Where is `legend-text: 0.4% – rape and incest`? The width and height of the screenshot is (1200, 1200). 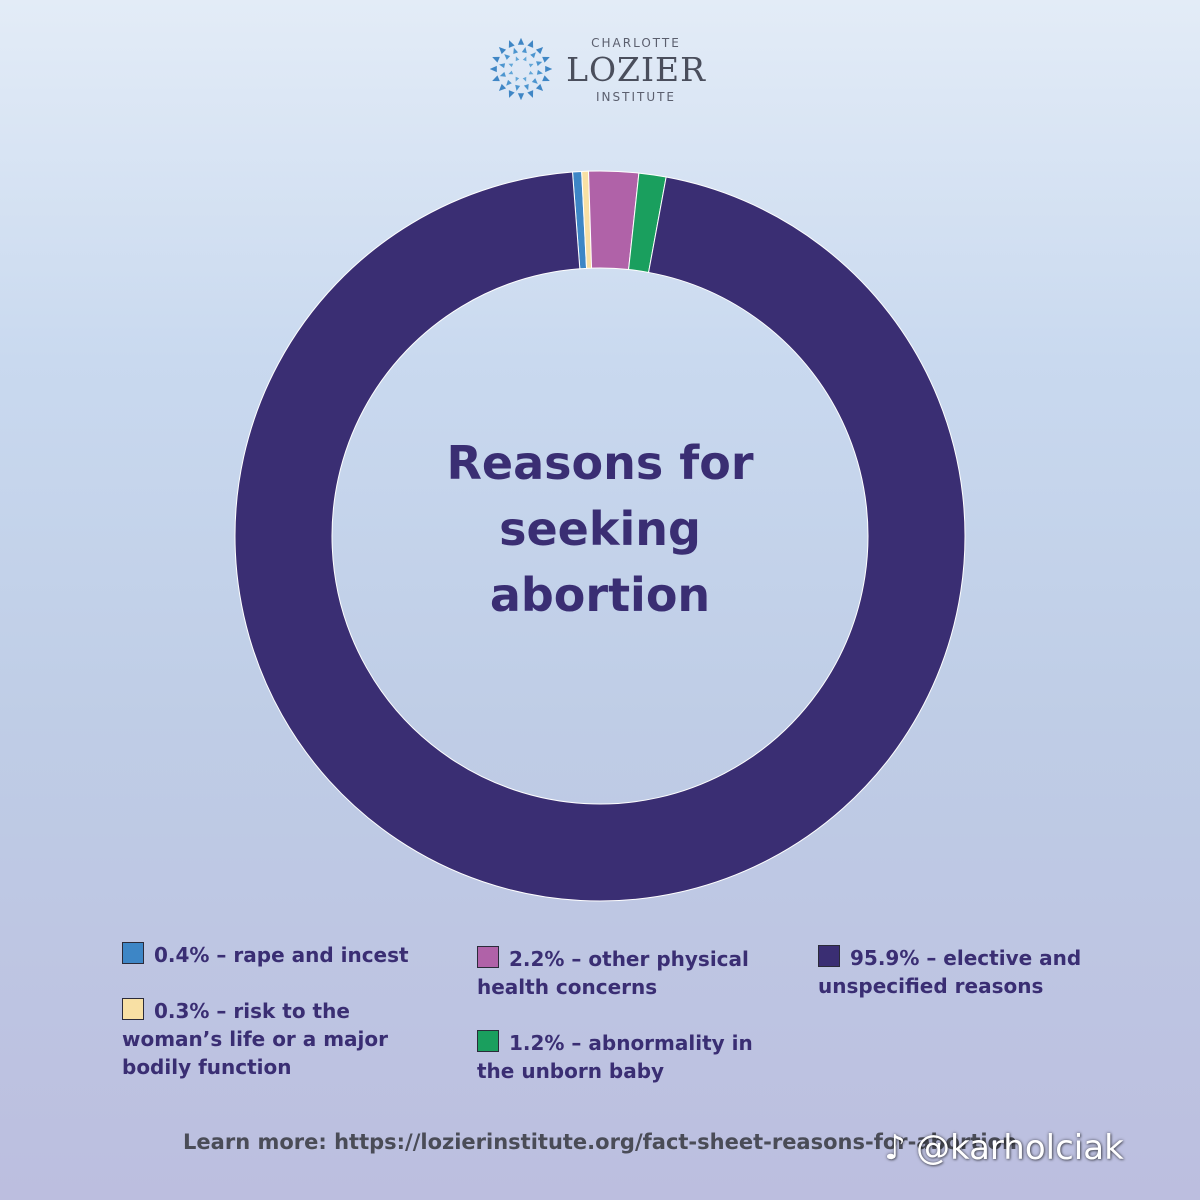
legend-text: 0.4% – rape and incest is located at coordinates (281, 955).